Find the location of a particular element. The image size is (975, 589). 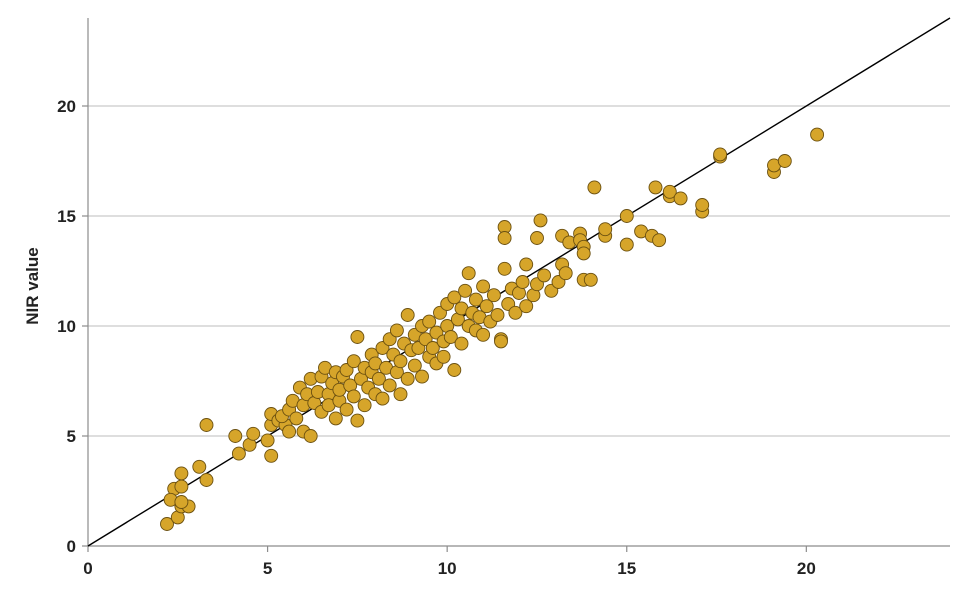

y-tick-label-10: 10 is located at coordinates (66, 326).